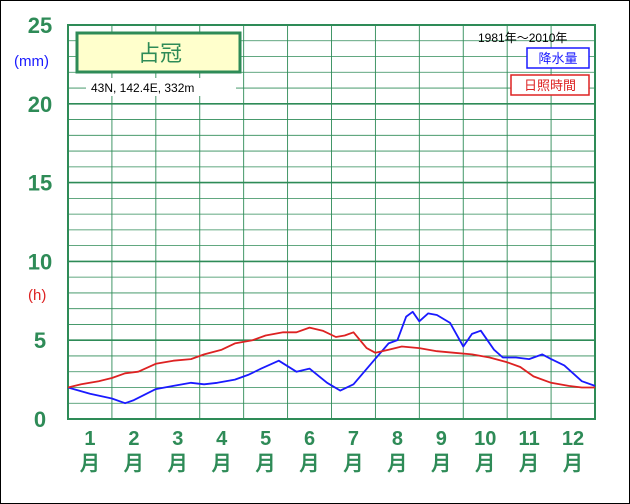 Image resolution: width=630 pixels, height=504 pixels. Describe the element at coordinates (37, 295) in the screenshot. I see `unit-label-h: (h)` at that location.